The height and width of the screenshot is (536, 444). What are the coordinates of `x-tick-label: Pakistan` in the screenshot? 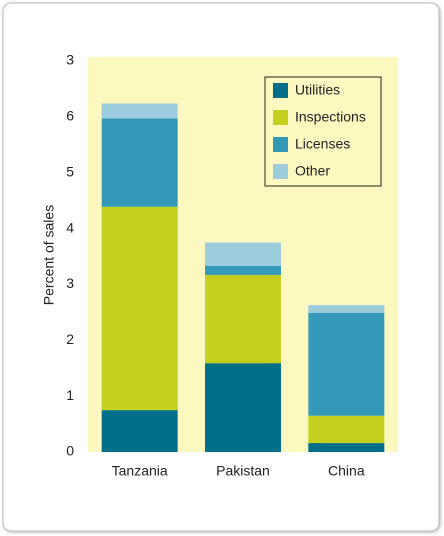 It's located at (243, 471).